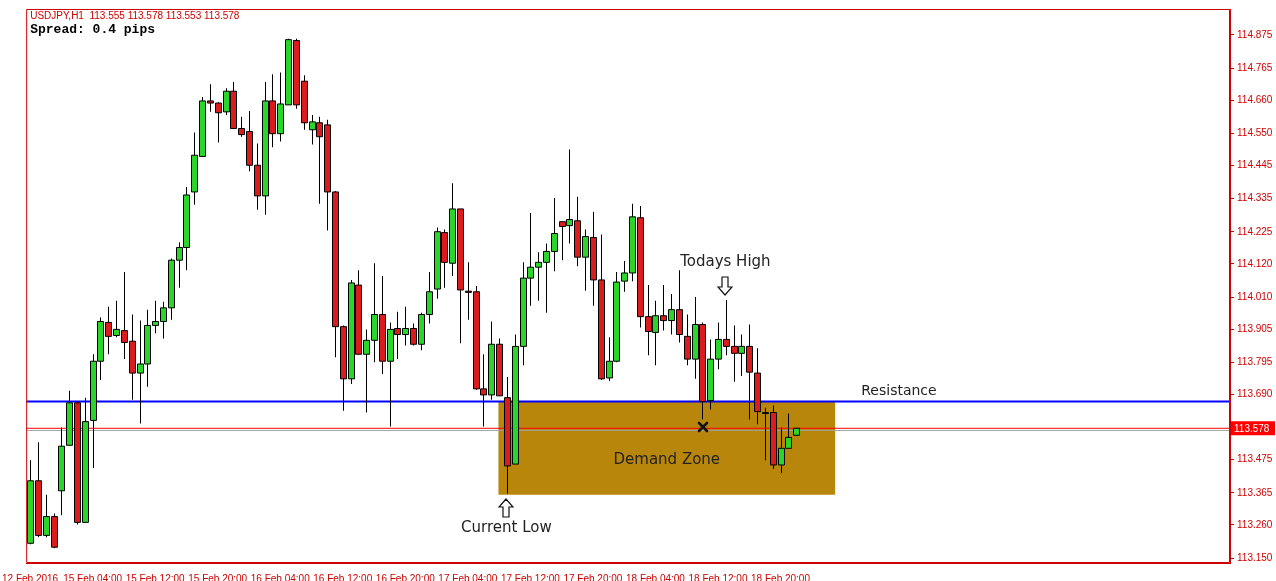  Describe the element at coordinates (1252, 429) in the screenshot. I see `ref-line-label: 113.578` at that location.